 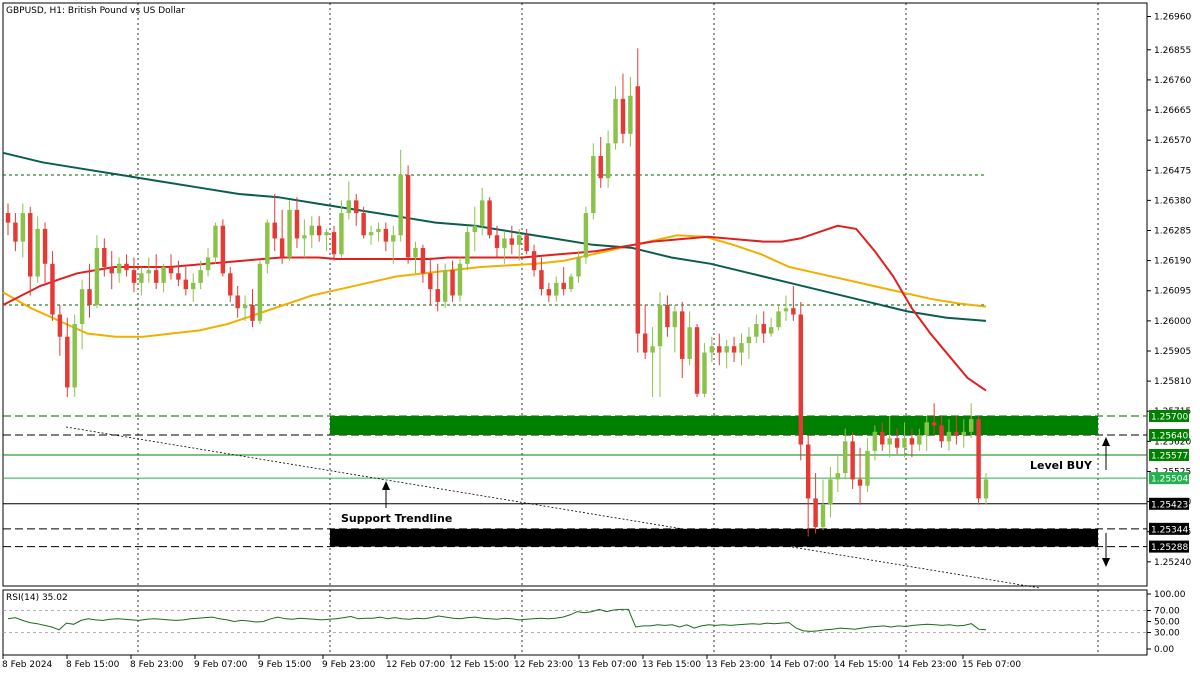 What do you see at coordinates (1169, 503) in the screenshot?
I see `price-label: 1.25423` at bounding box center [1169, 503].